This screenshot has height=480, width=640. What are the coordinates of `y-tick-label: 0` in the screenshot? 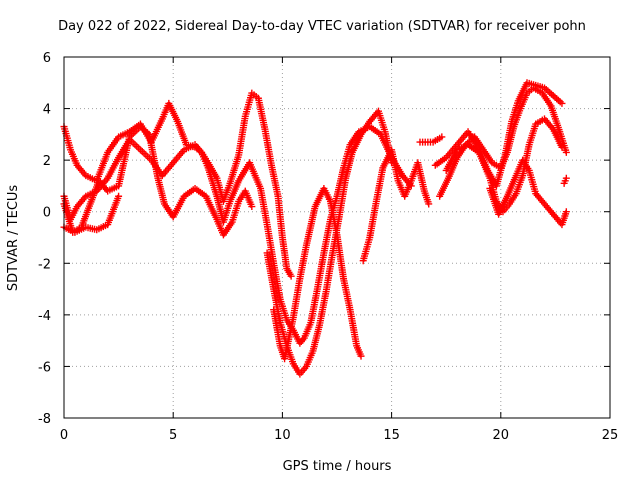 It's located at (47, 213).